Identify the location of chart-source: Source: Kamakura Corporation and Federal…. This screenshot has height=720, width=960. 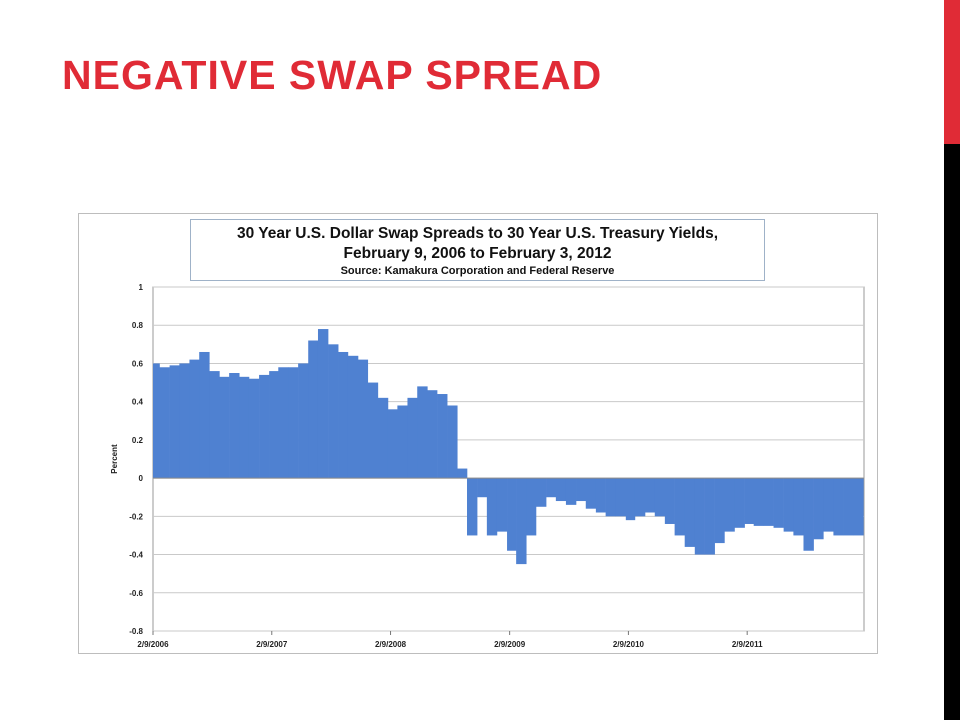
(477, 271).